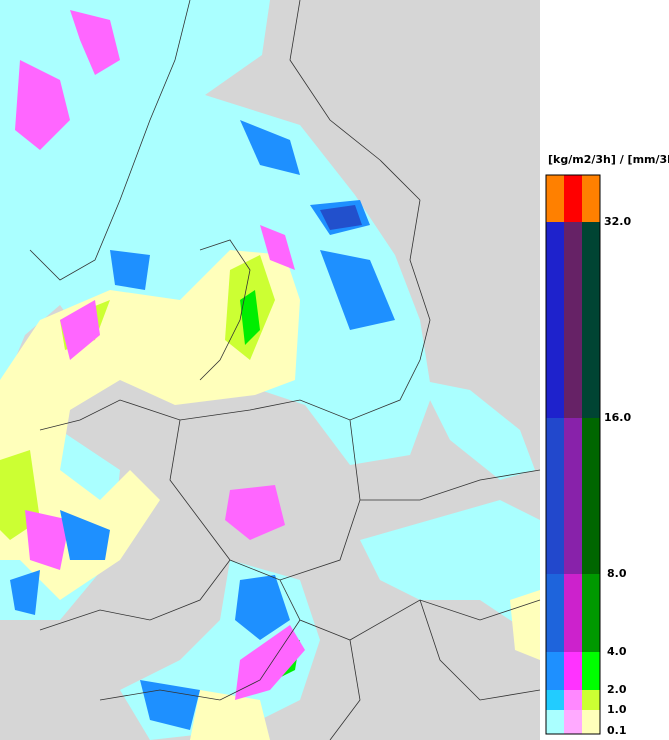 This screenshot has width=669, height=740. Describe the element at coordinates (617, 417) in the screenshot. I see `legend-tick-label: 16.0` at that location.